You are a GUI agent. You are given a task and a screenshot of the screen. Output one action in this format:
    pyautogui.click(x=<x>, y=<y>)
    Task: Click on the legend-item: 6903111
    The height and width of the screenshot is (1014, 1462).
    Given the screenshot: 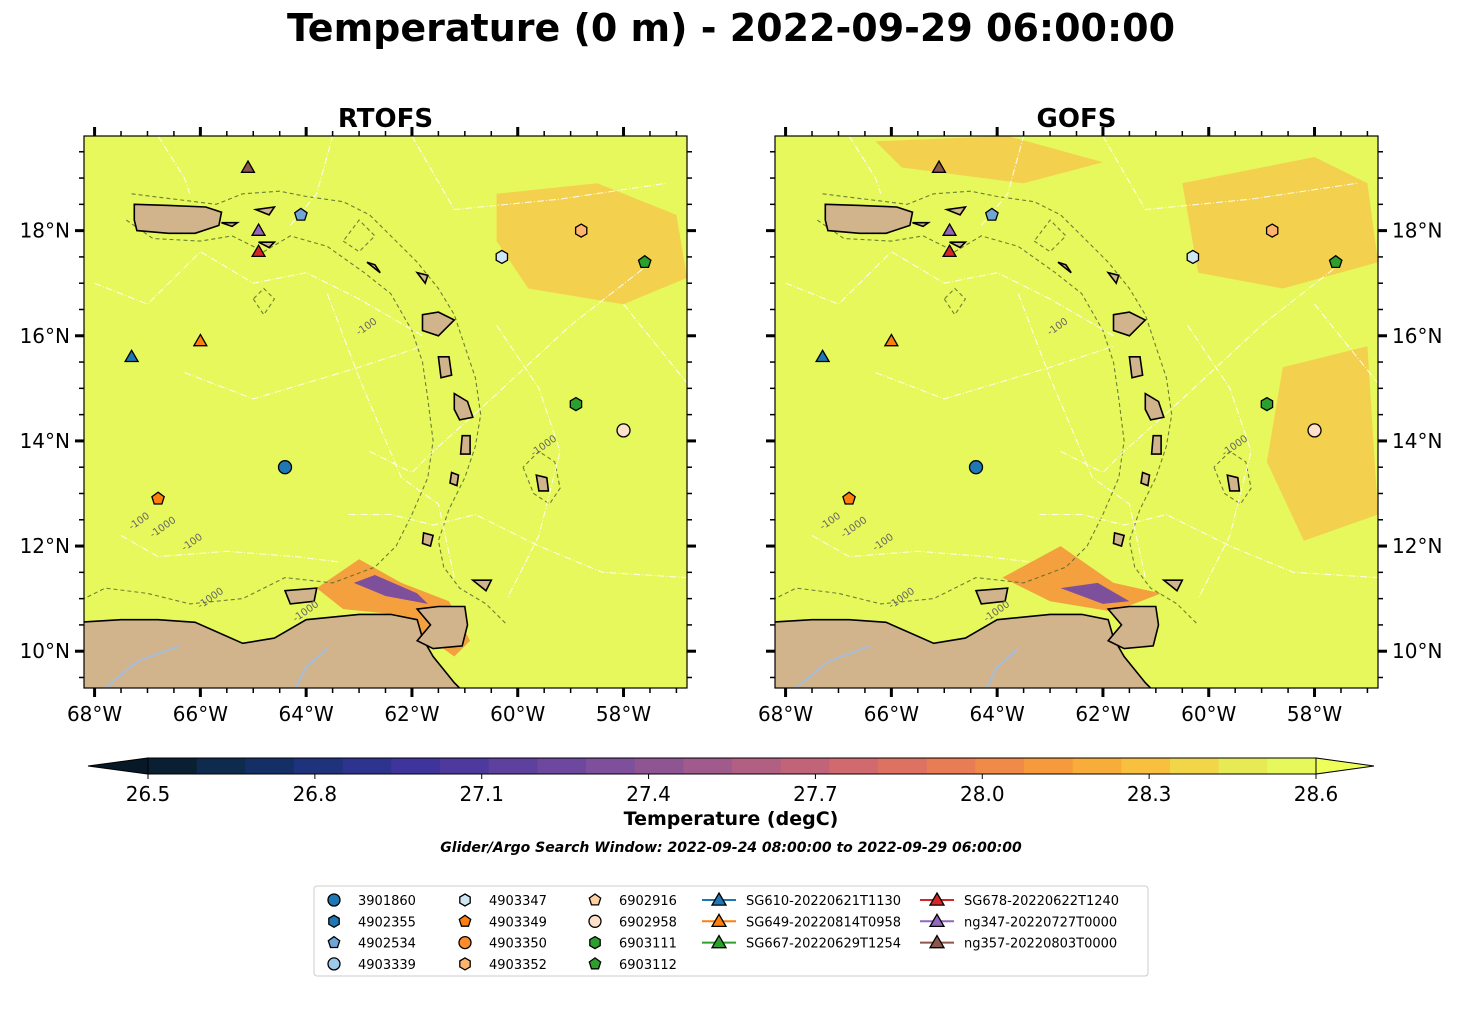 What is the action you would take?
    pyautogui.click(x=633, y=943)
    